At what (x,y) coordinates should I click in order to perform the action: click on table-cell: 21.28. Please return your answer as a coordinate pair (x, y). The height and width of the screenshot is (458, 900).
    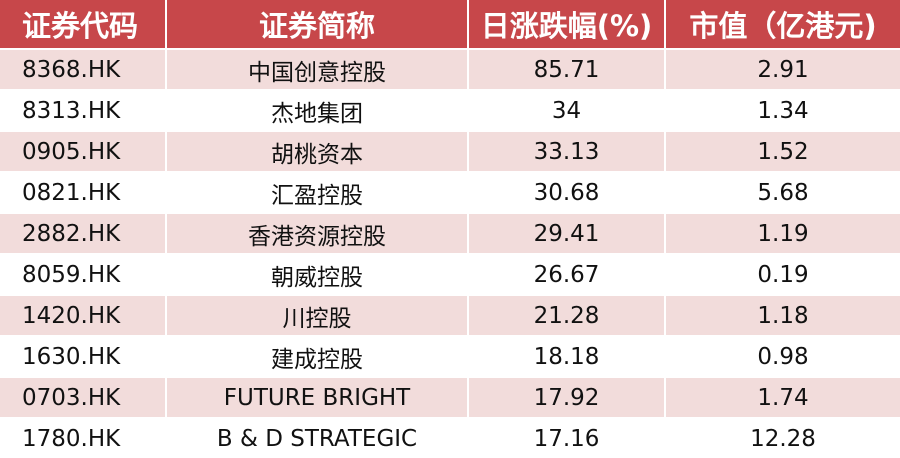
    Looking at the image, I should click on (567, 315).